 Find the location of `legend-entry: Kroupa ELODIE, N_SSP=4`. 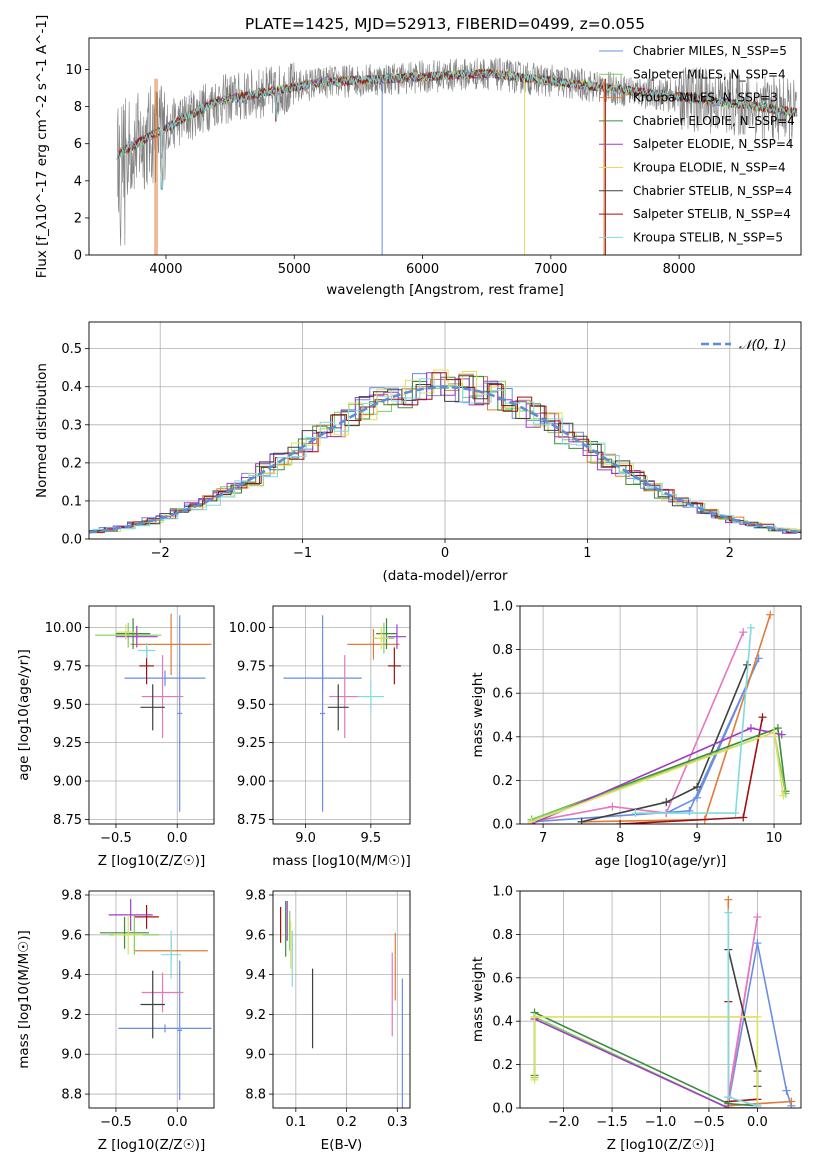

legend-entry: Kroupa ELODIE, N_SSP=4 is located at coordinates (709, 168).